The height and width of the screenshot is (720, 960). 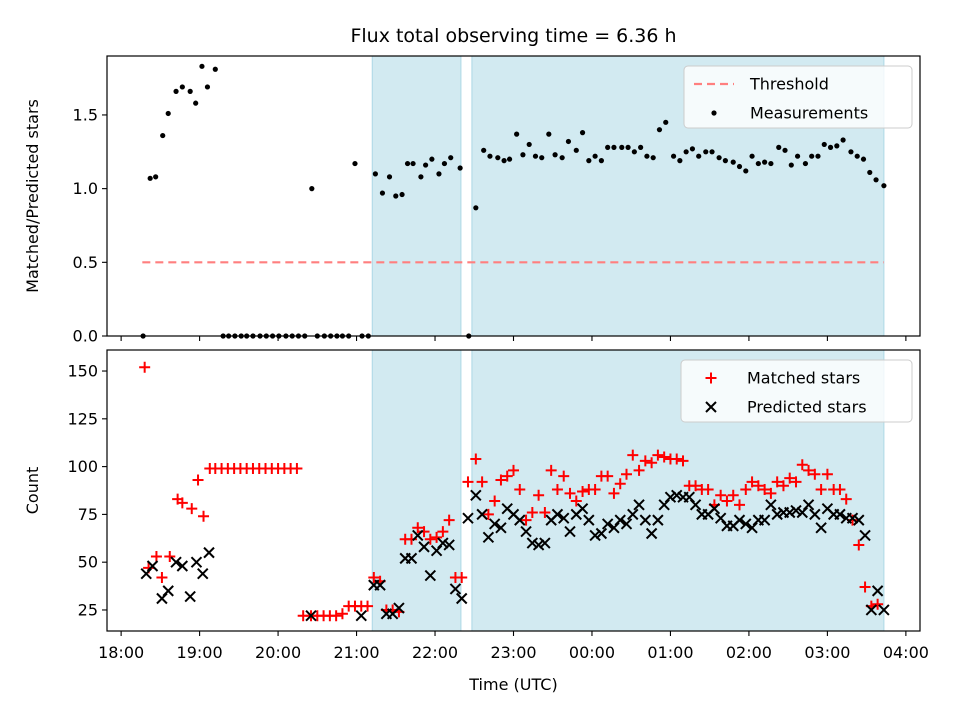 What do you see at coordinates (82, 418) in the screenshot?
I see `y-tick-label: 125` at bounding box center [82, 418].